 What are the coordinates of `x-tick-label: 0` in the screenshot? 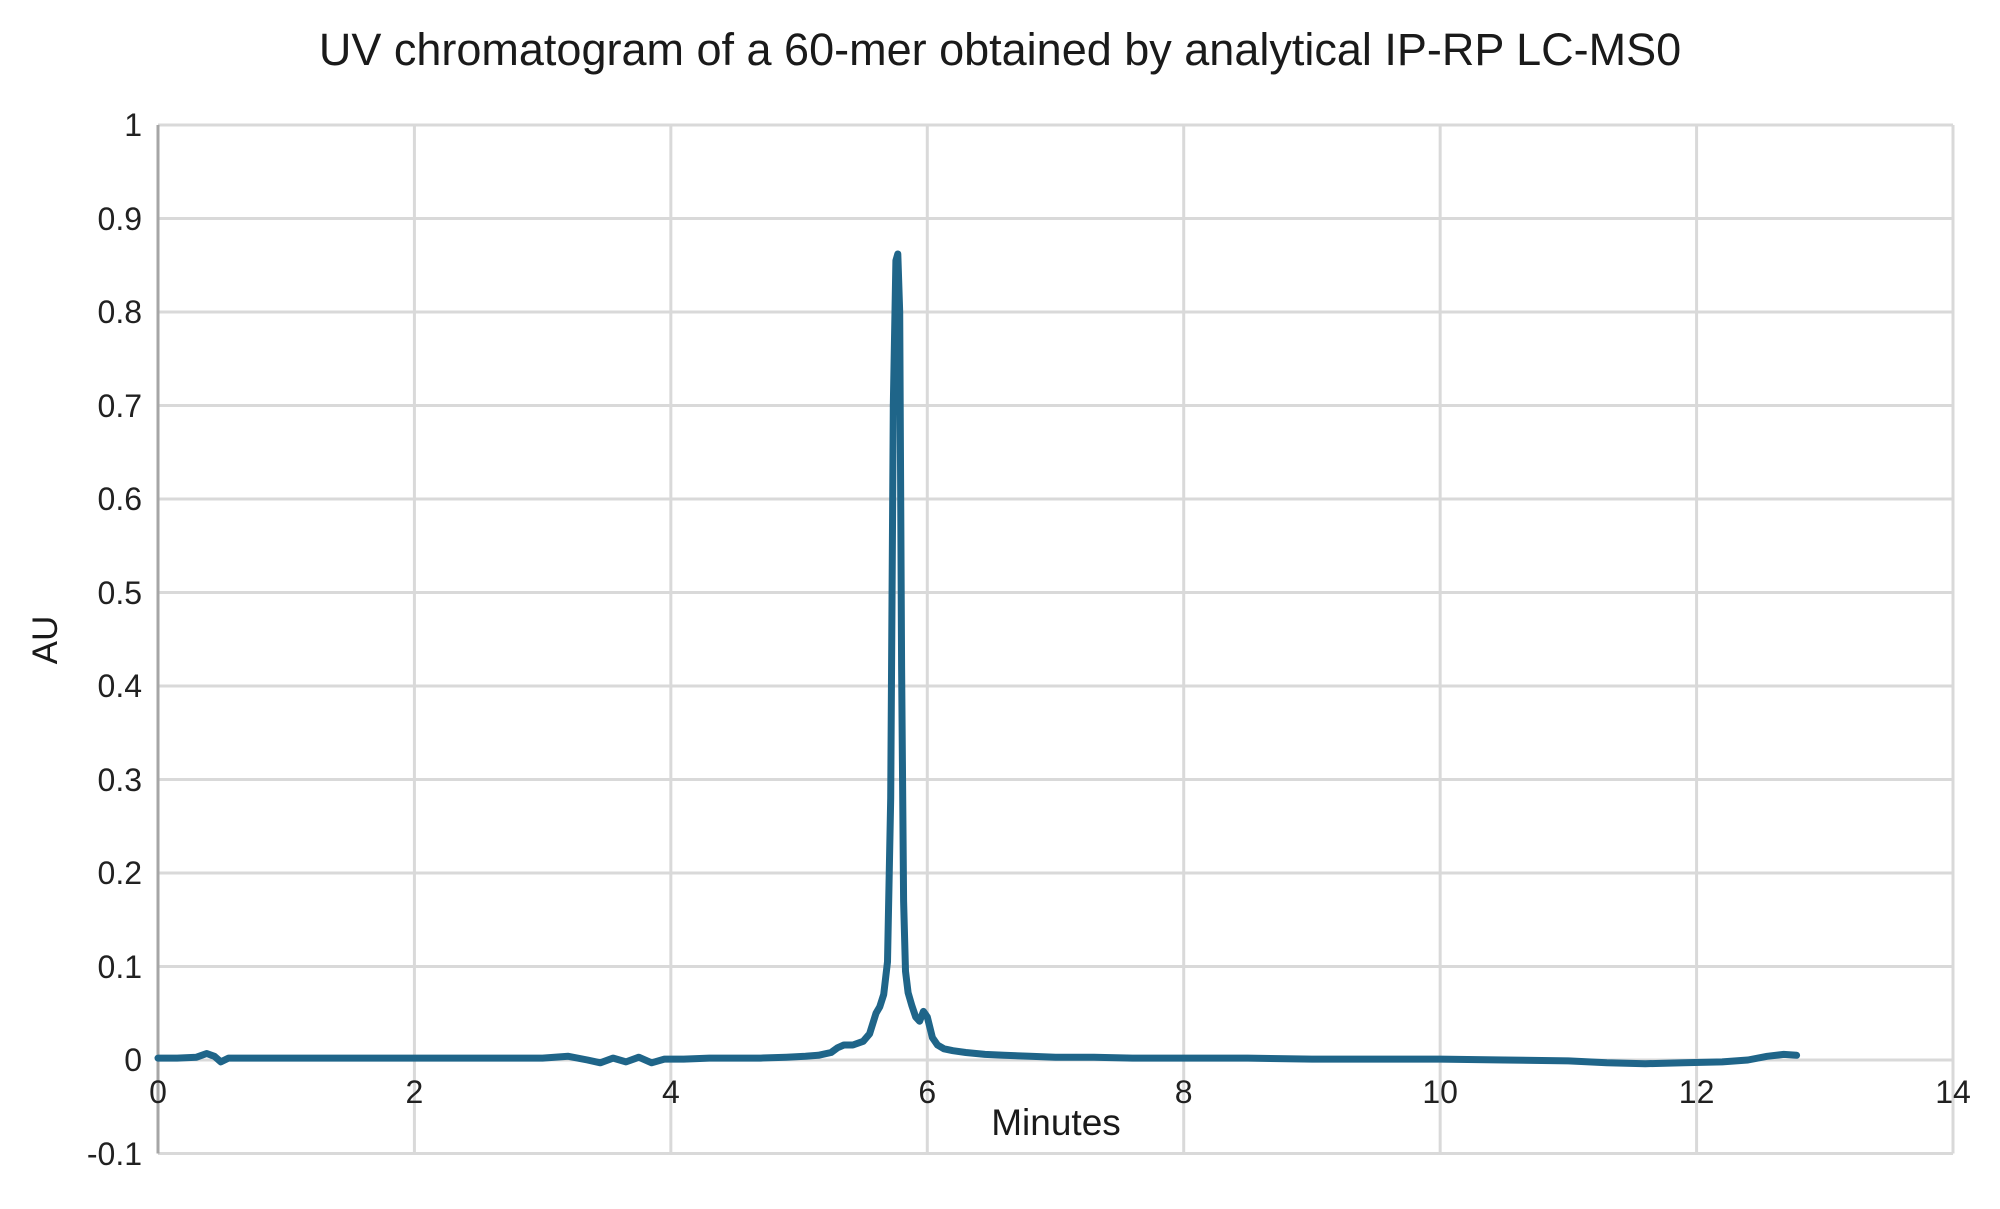 It's located at (158, 1092).